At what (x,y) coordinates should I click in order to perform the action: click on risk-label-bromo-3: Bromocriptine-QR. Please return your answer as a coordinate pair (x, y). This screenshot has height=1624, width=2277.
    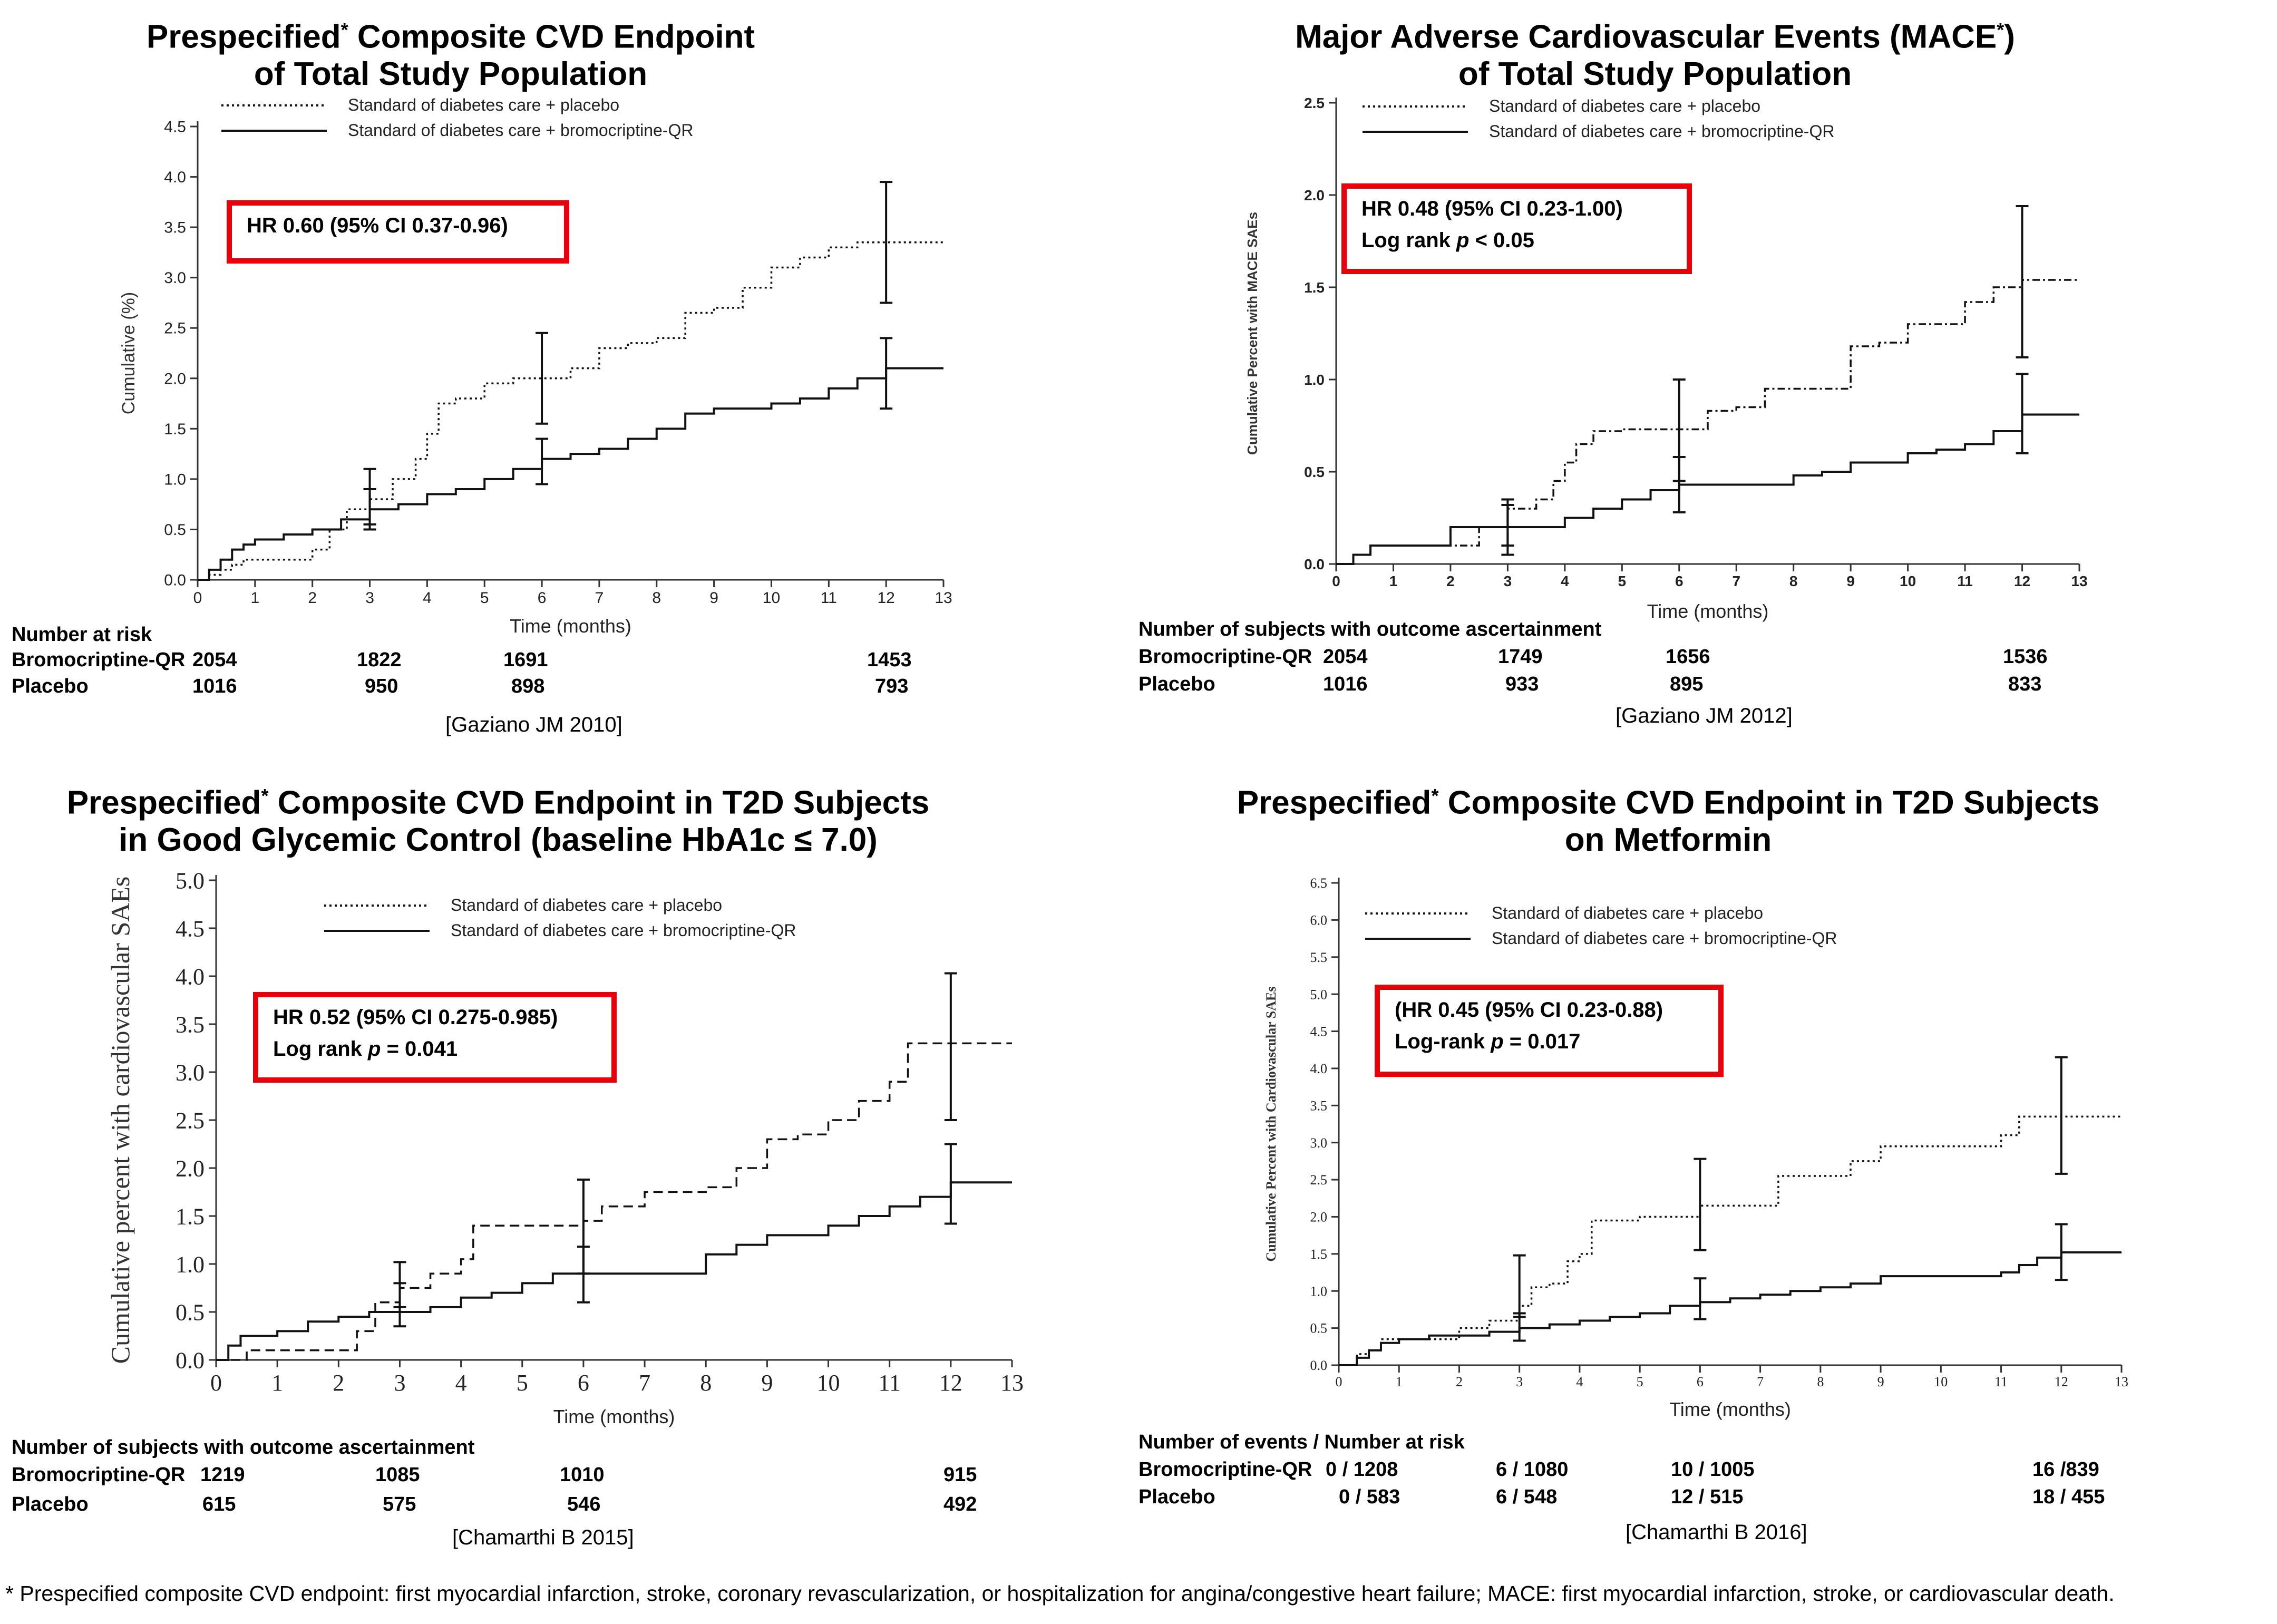
    Looking at the image, I should click on (99, 1475).